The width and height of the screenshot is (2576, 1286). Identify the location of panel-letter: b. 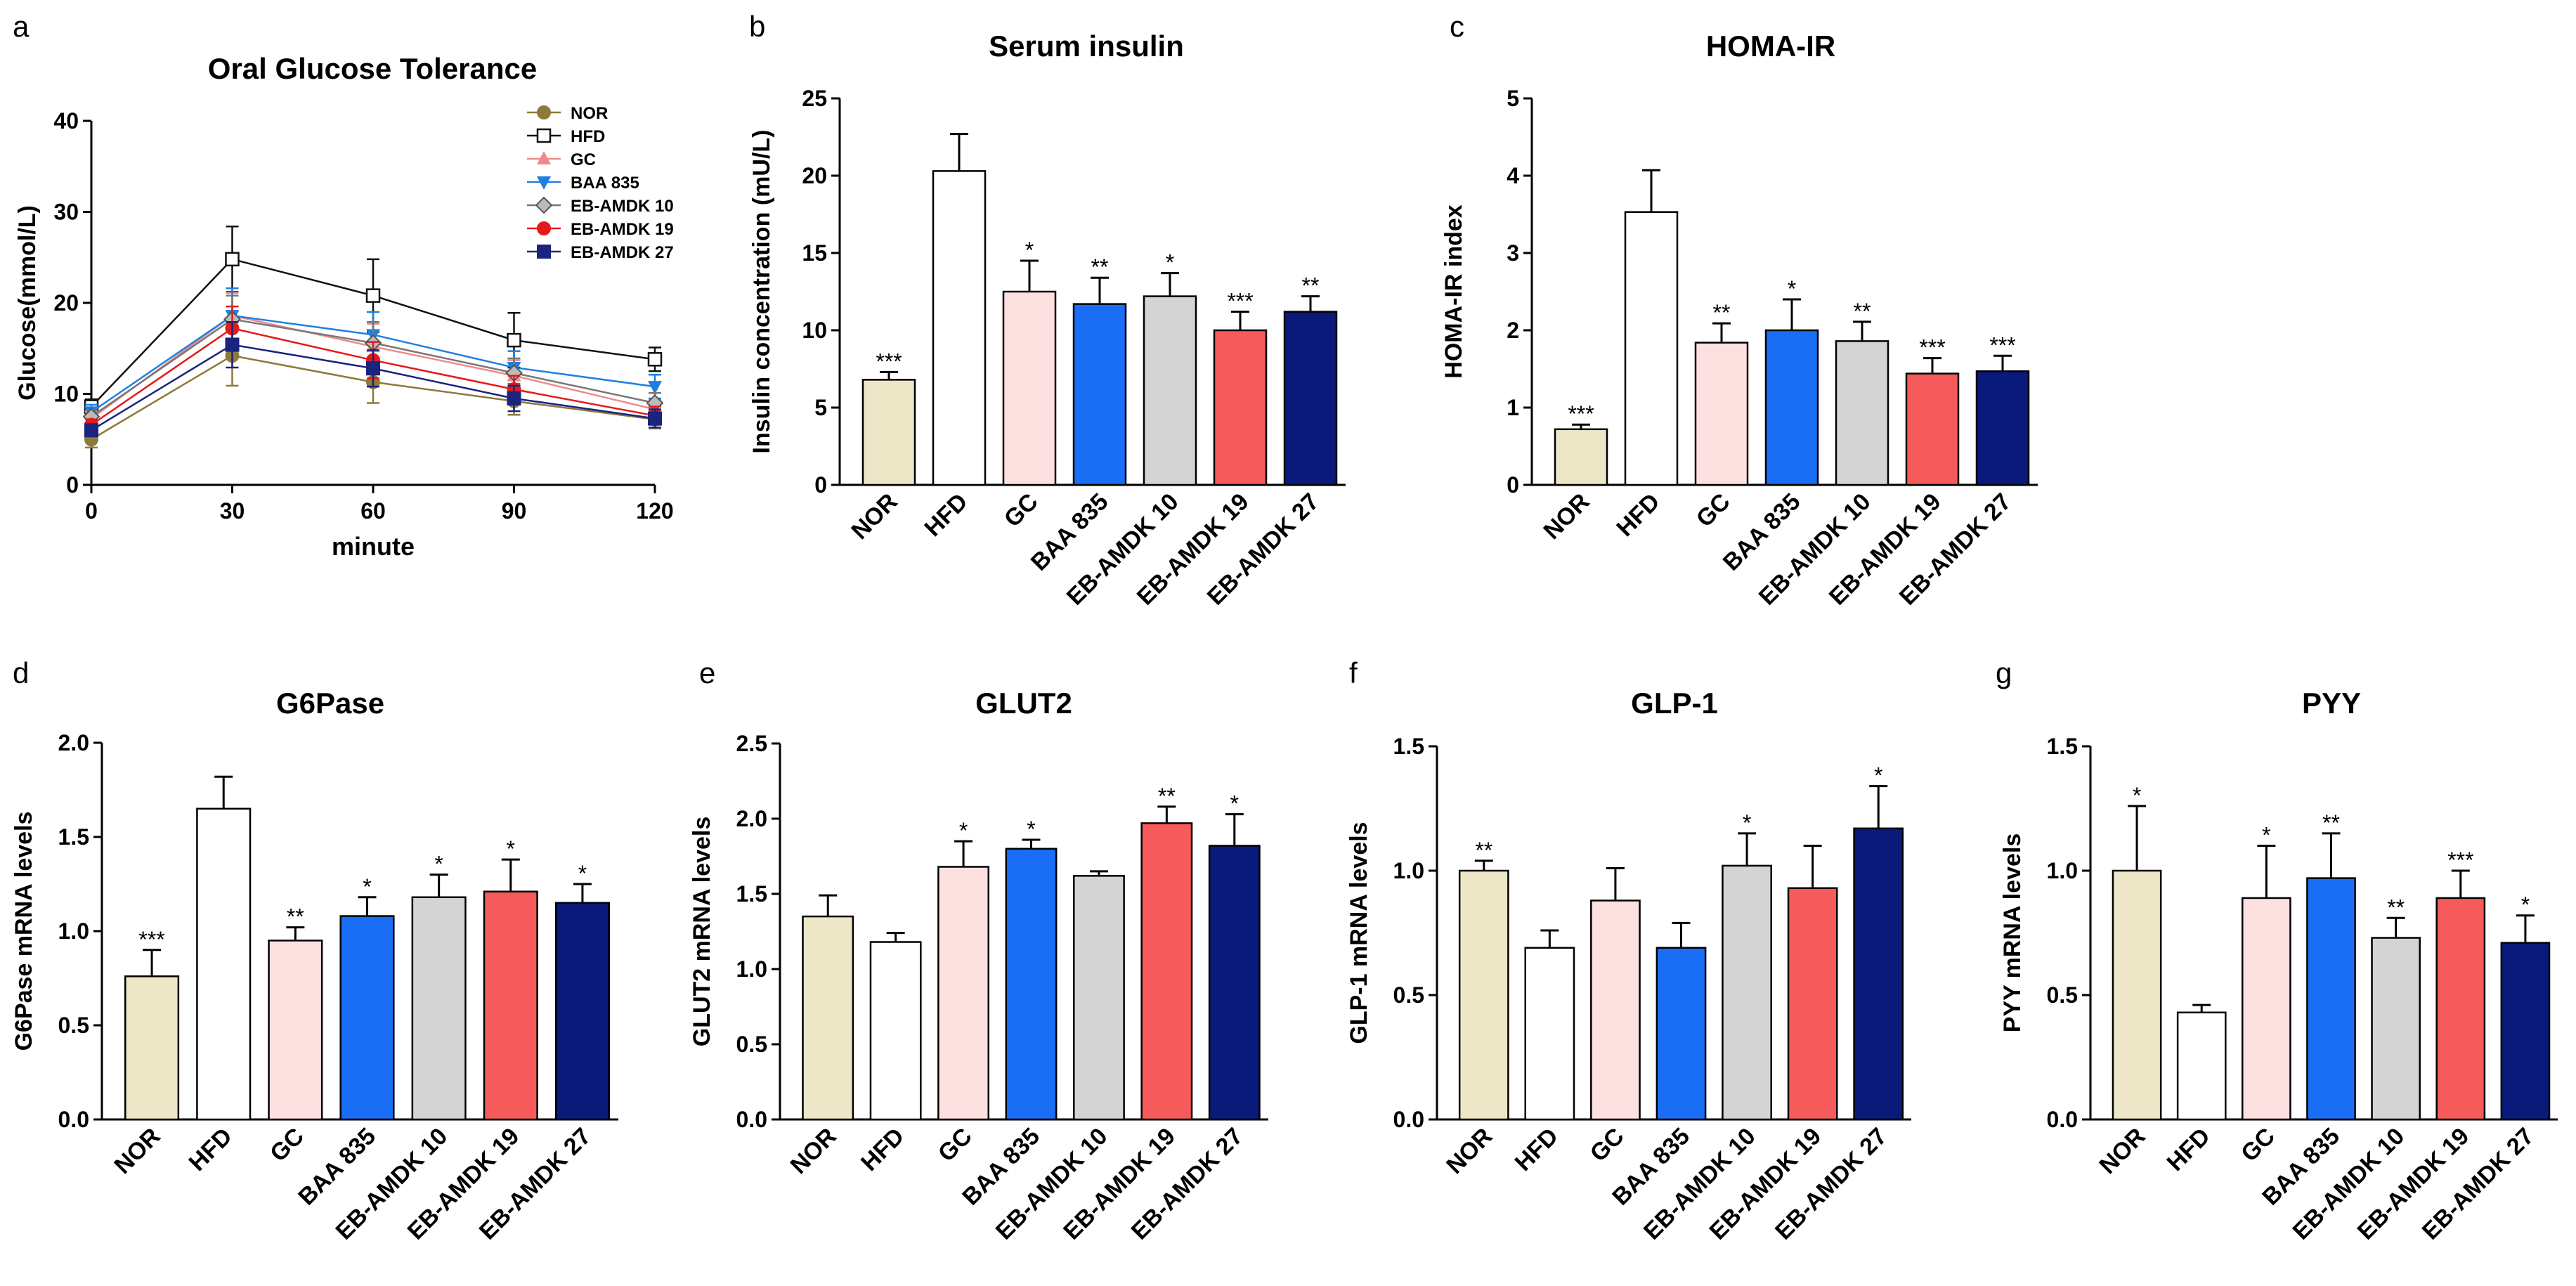
(757, 26).